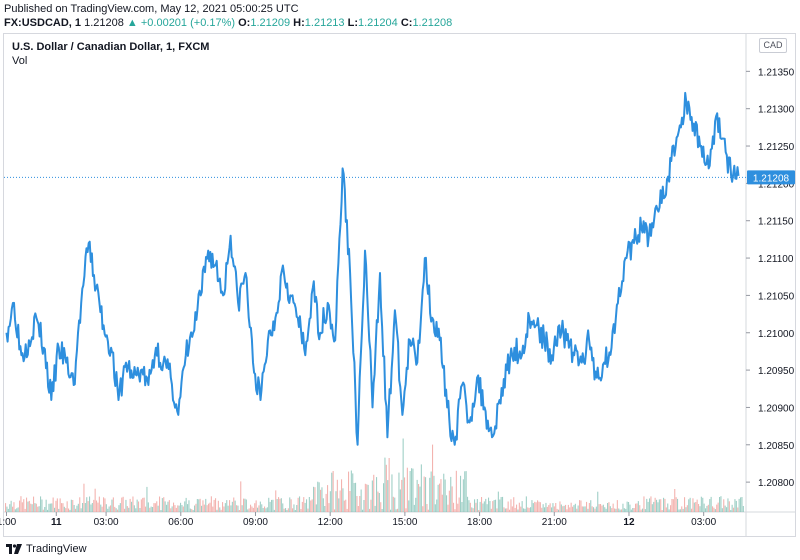 This screenshot has width=800, height=560. What do you see at coordinates (773, 45) in the screenshot?
I see `currency-scale-badge: CAD` at bounding box center [773, 45].